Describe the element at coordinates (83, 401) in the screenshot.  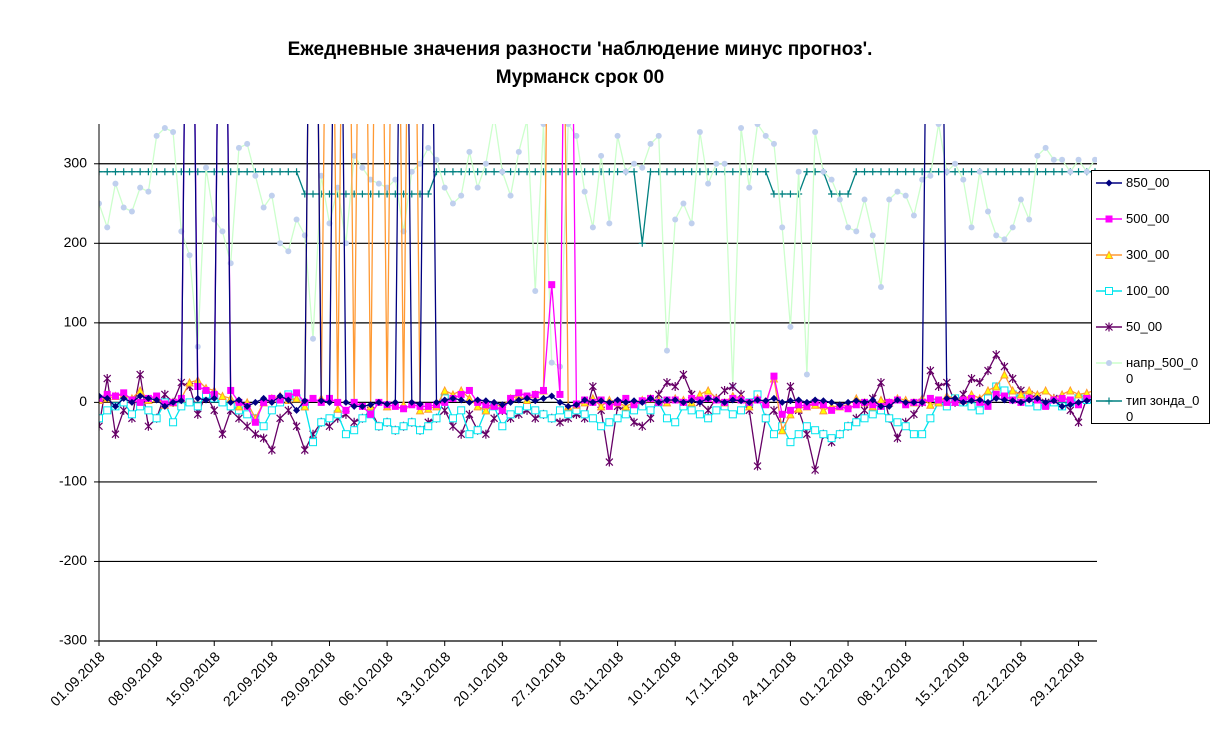
I see `y-tick-label: 0` at that location.